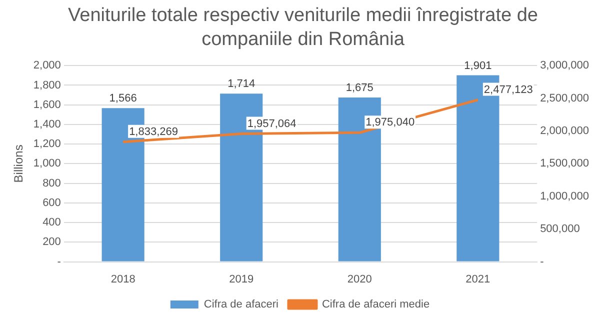 The width and height of the screenshot is (606, 322). I want to click on y-tick-label: 200, so click(51, 242).